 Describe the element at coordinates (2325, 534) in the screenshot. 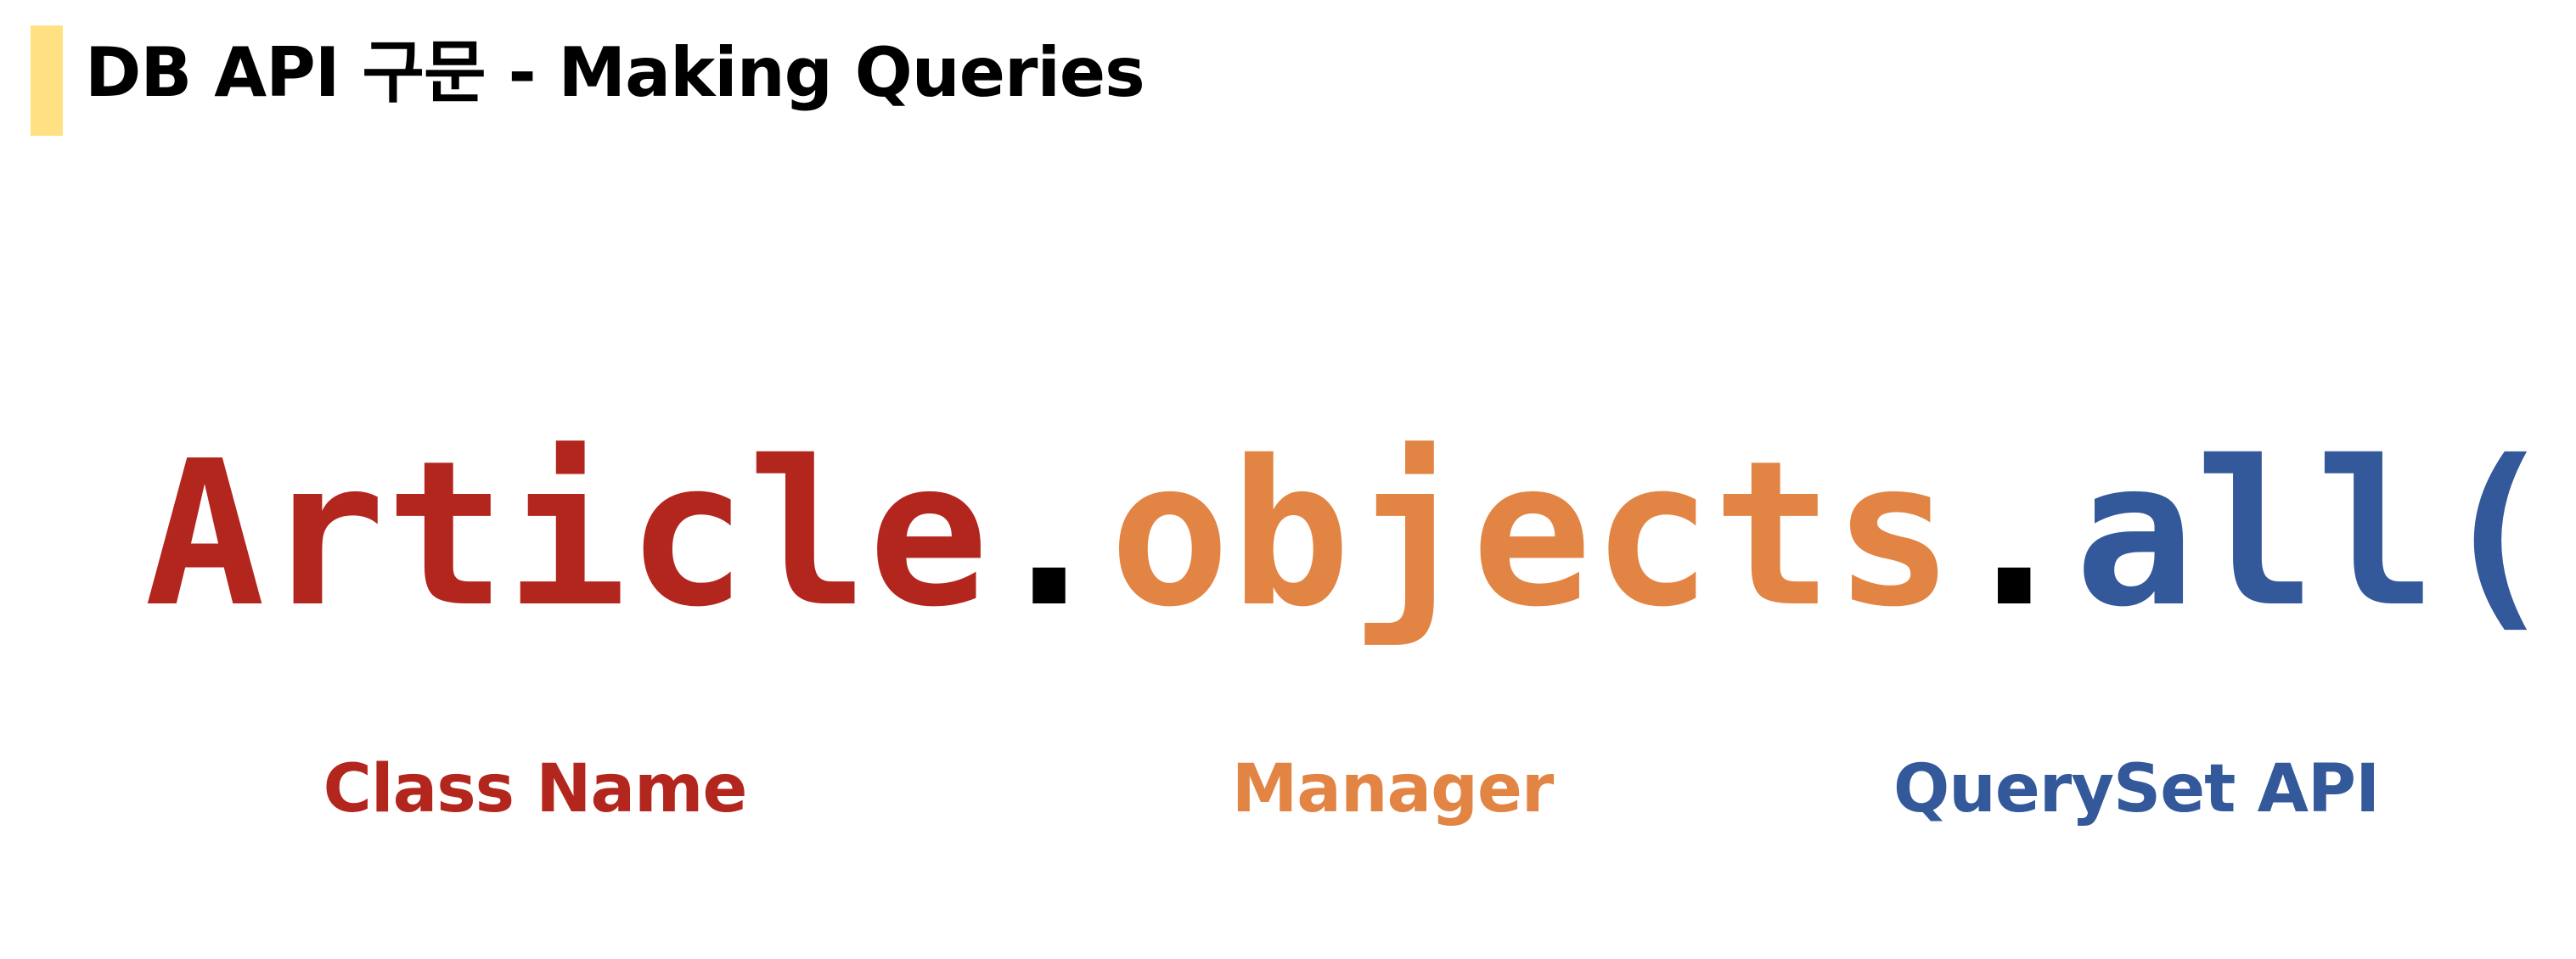

I see `code-queryset-api: all()` at that location.